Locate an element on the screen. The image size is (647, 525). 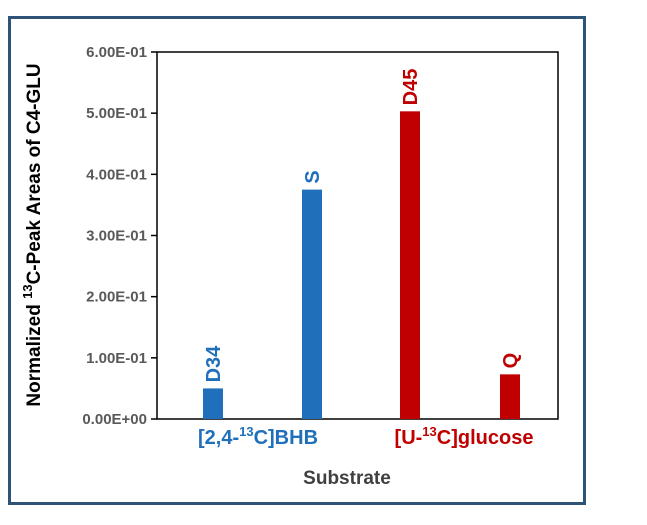
y-tick-label: 4.00E-01 is located at coordinates (116, 174).